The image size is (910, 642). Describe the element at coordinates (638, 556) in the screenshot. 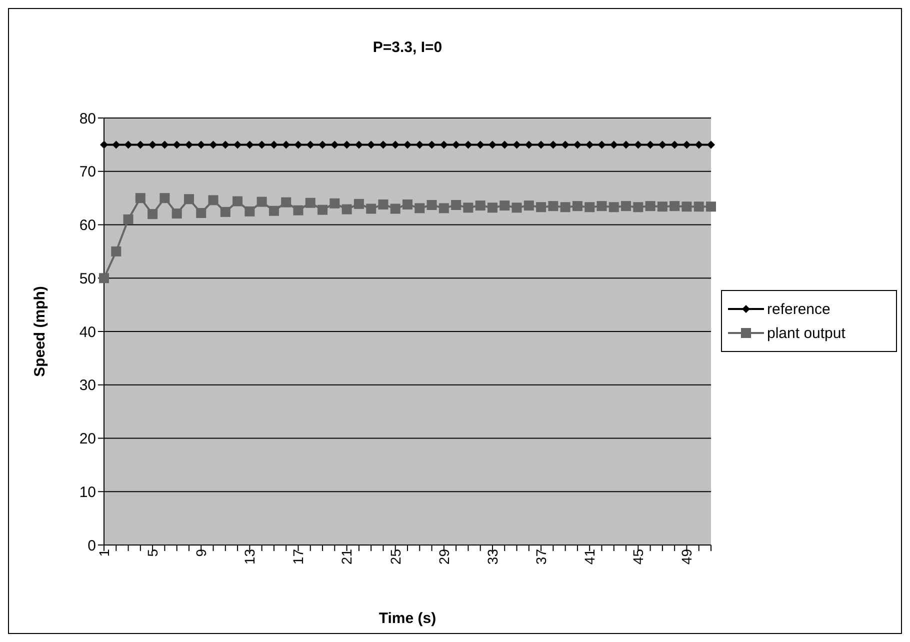

I see `x-tick-label: 45` at that location.